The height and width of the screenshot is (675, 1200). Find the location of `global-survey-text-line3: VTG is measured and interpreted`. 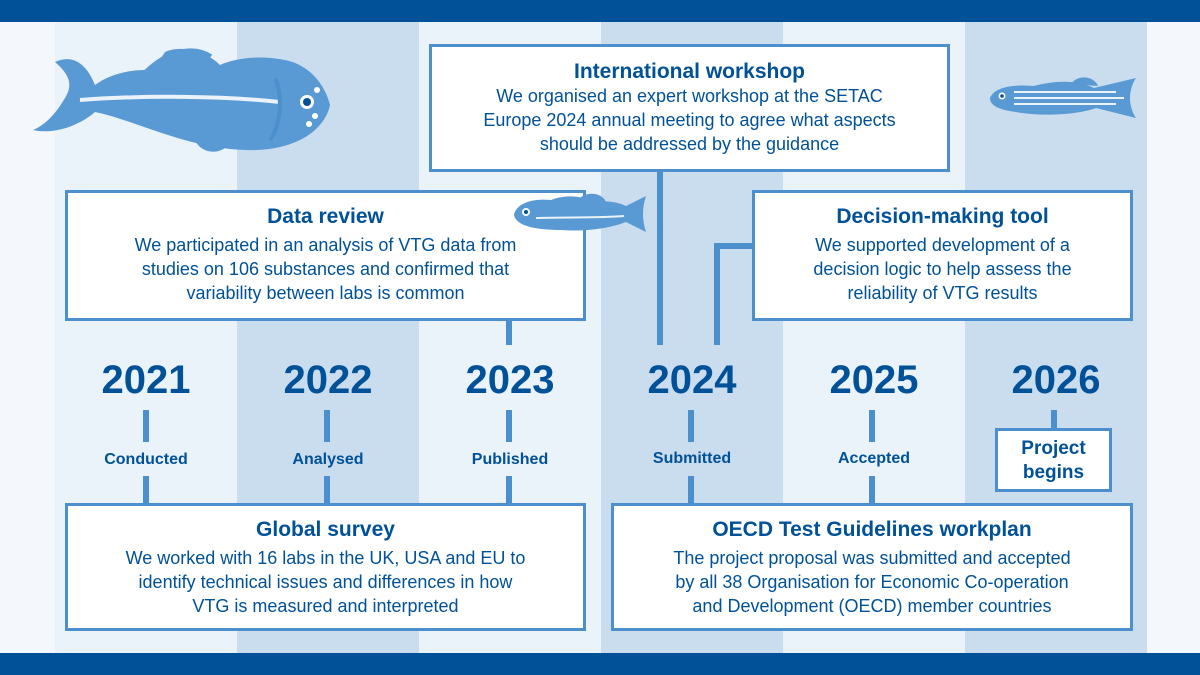

global-survey-text-line3: VTG is measured and interpreted is located at coordinates (325, 606).